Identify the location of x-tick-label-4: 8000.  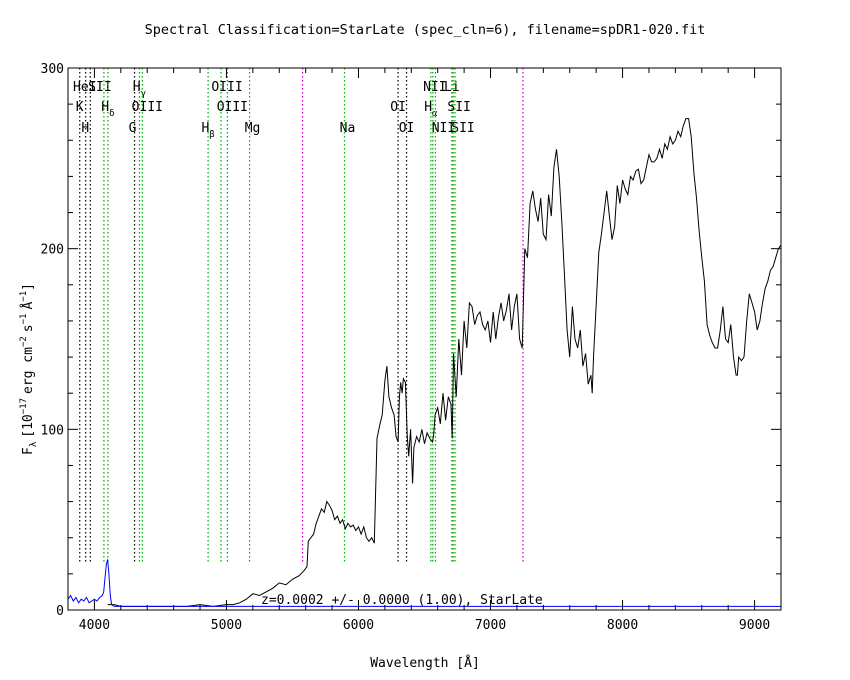
(622, 625).